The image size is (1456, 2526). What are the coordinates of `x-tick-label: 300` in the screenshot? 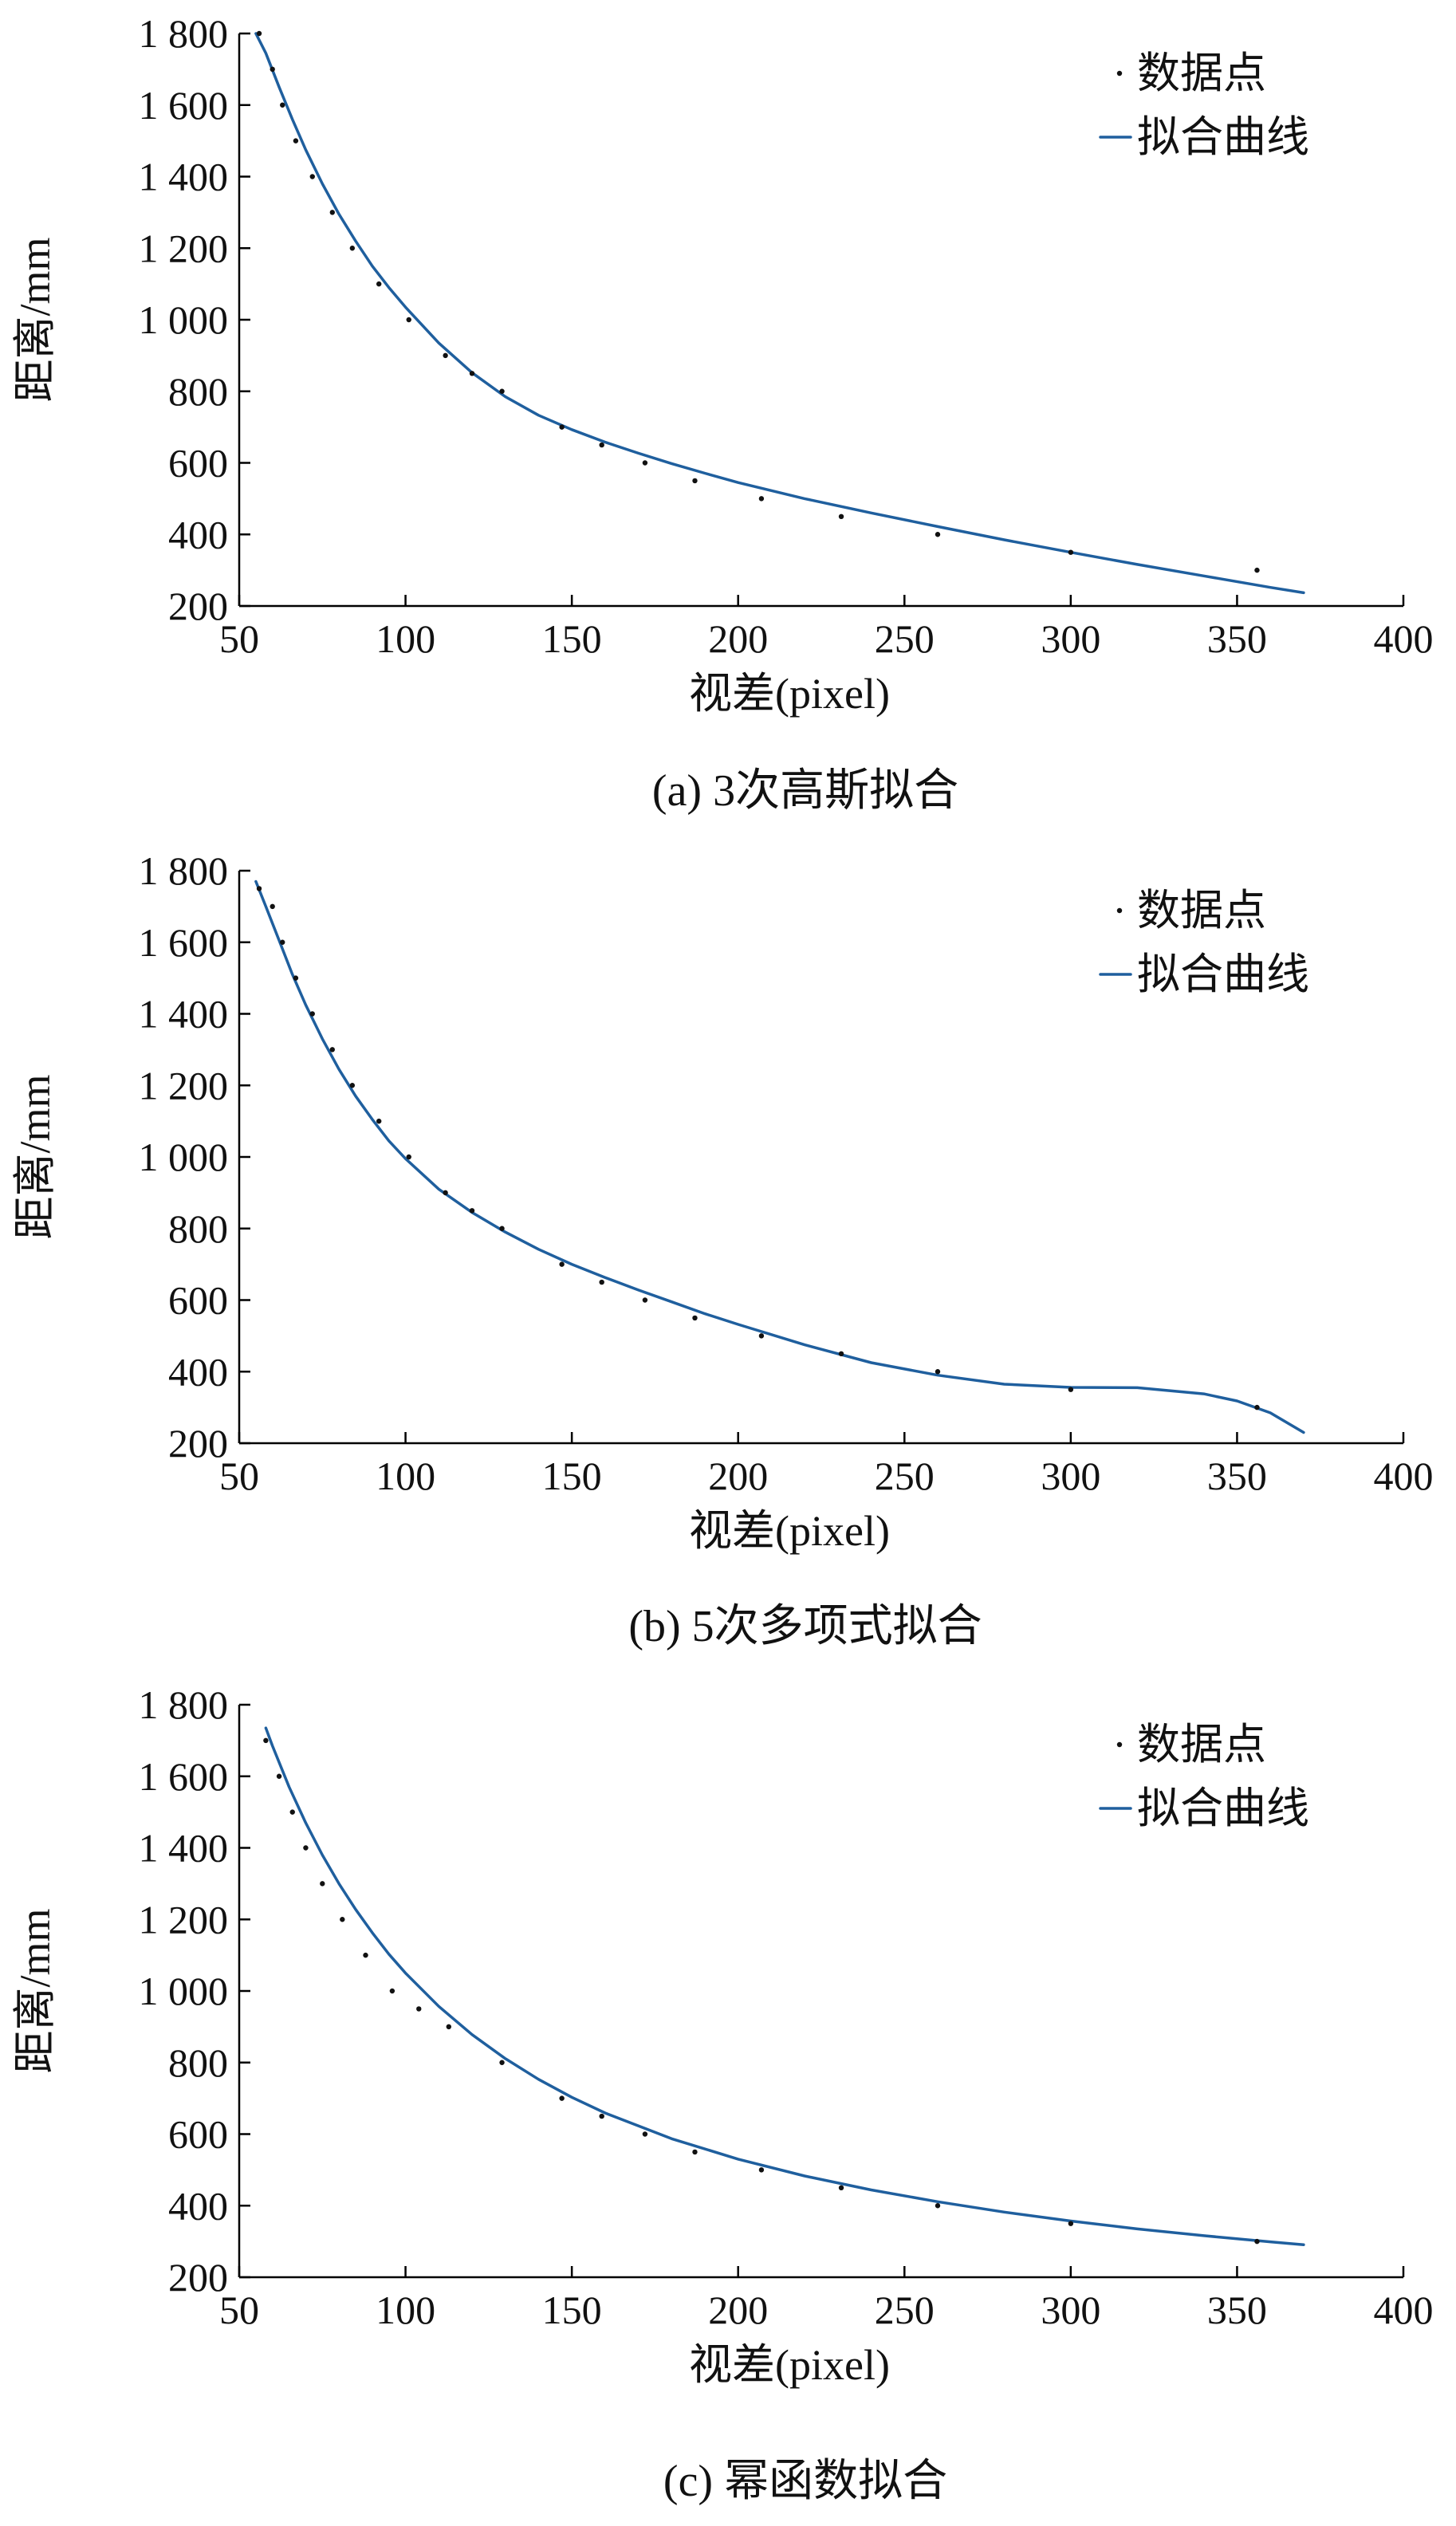 It's located at (1070, 2310).